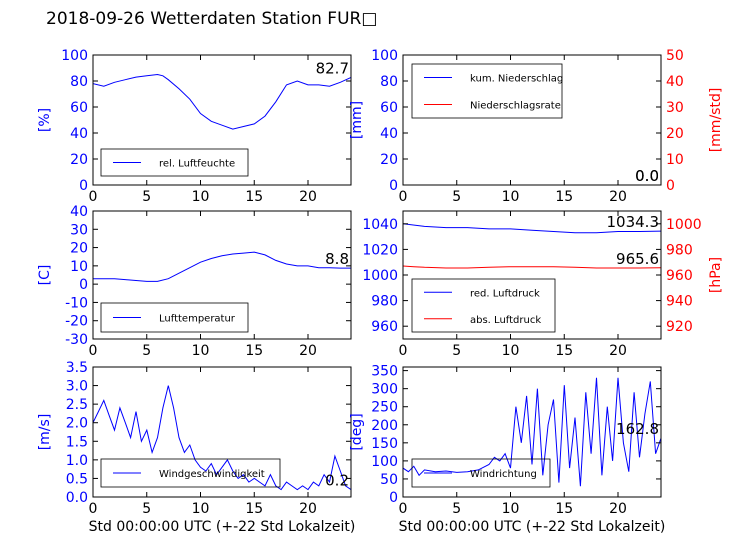 This screenshot has height=552, width=736. What do you see at coordinates (675, 108) in the screenshot?
I see `y2-tick-label: 30` at bounding box center [675, 108].